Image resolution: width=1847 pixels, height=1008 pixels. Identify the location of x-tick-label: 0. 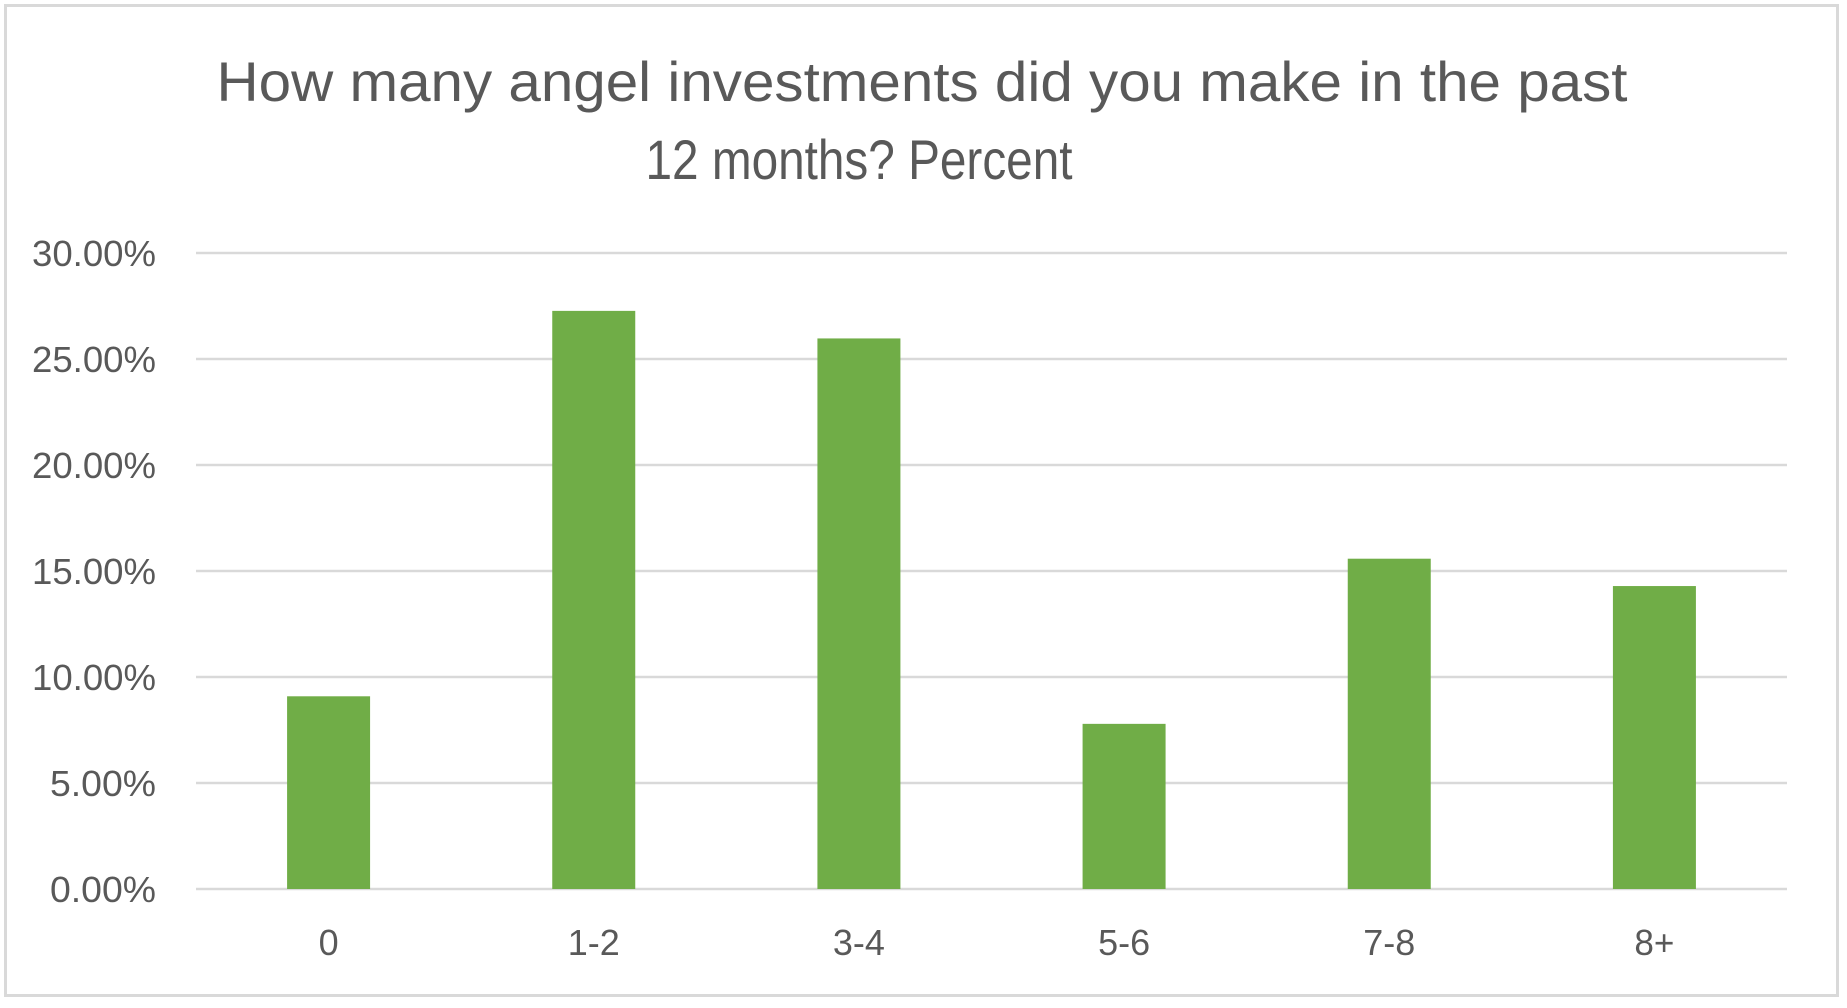
(329, 942).